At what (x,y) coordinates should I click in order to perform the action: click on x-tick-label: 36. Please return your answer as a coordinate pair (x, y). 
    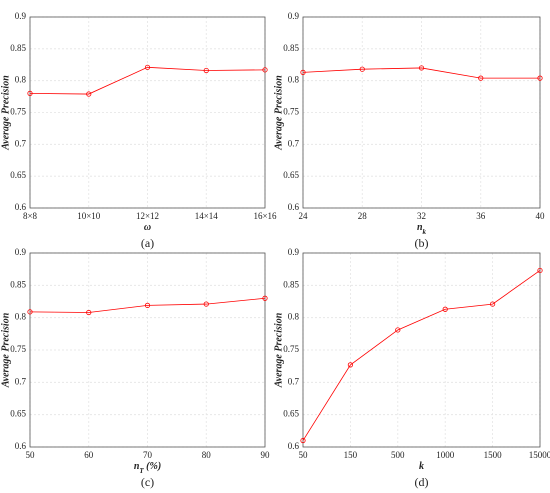
    Looking at the image, I should click on (481, 216).